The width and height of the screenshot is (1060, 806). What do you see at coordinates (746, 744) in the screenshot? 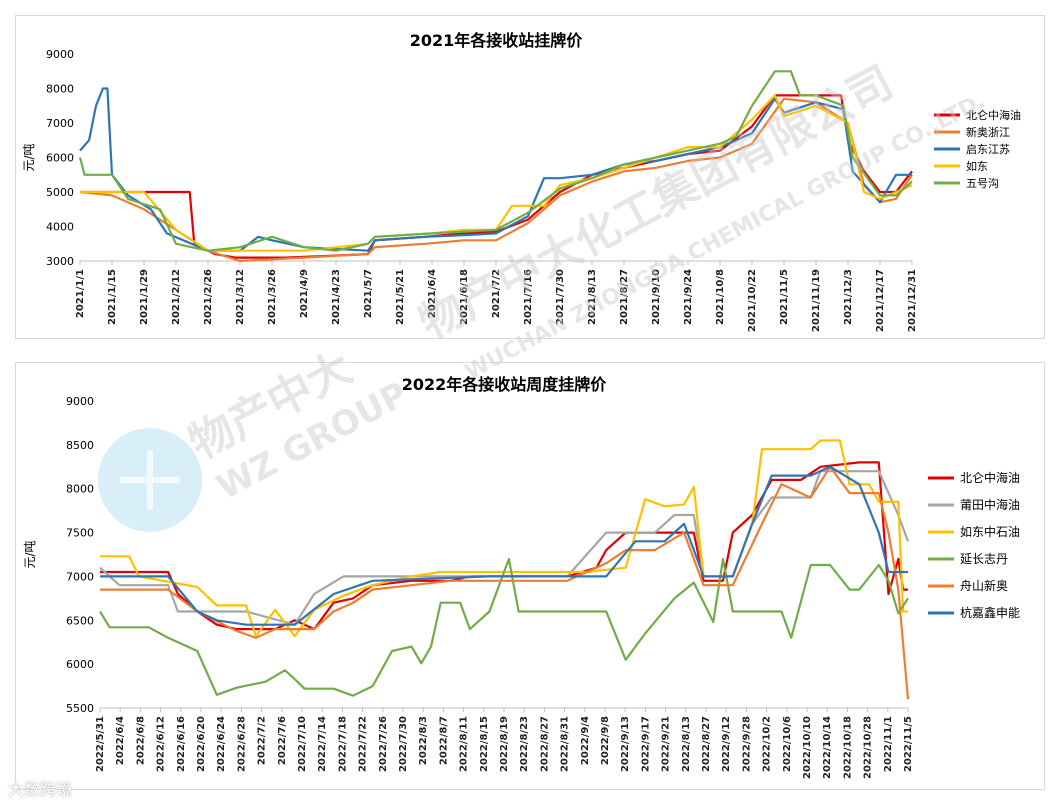
I see `x-tick-label: 2022/9/28` at bounding box center [746, 744].